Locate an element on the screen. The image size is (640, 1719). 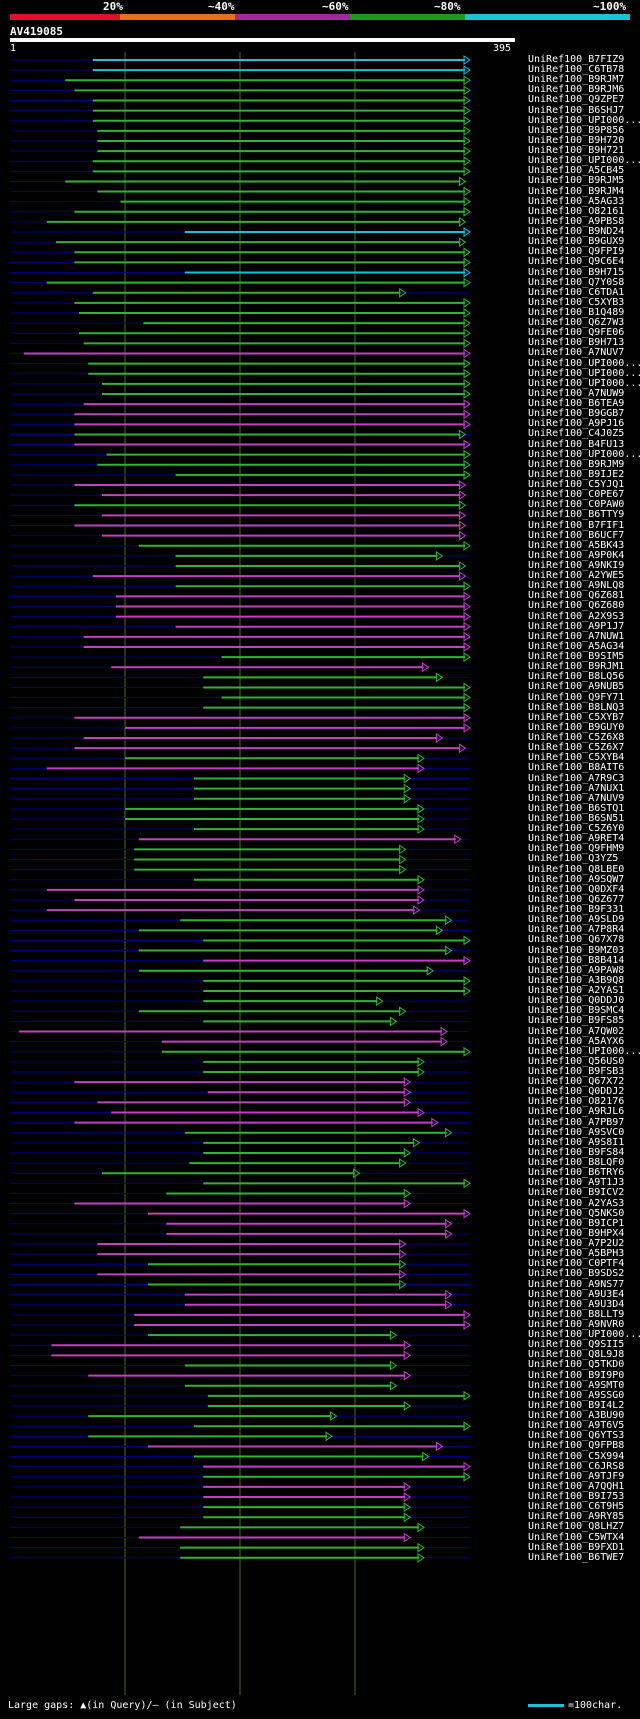
hit-link: UniRef100_Q0DDJ2 is located at coordinates (576, 1092).